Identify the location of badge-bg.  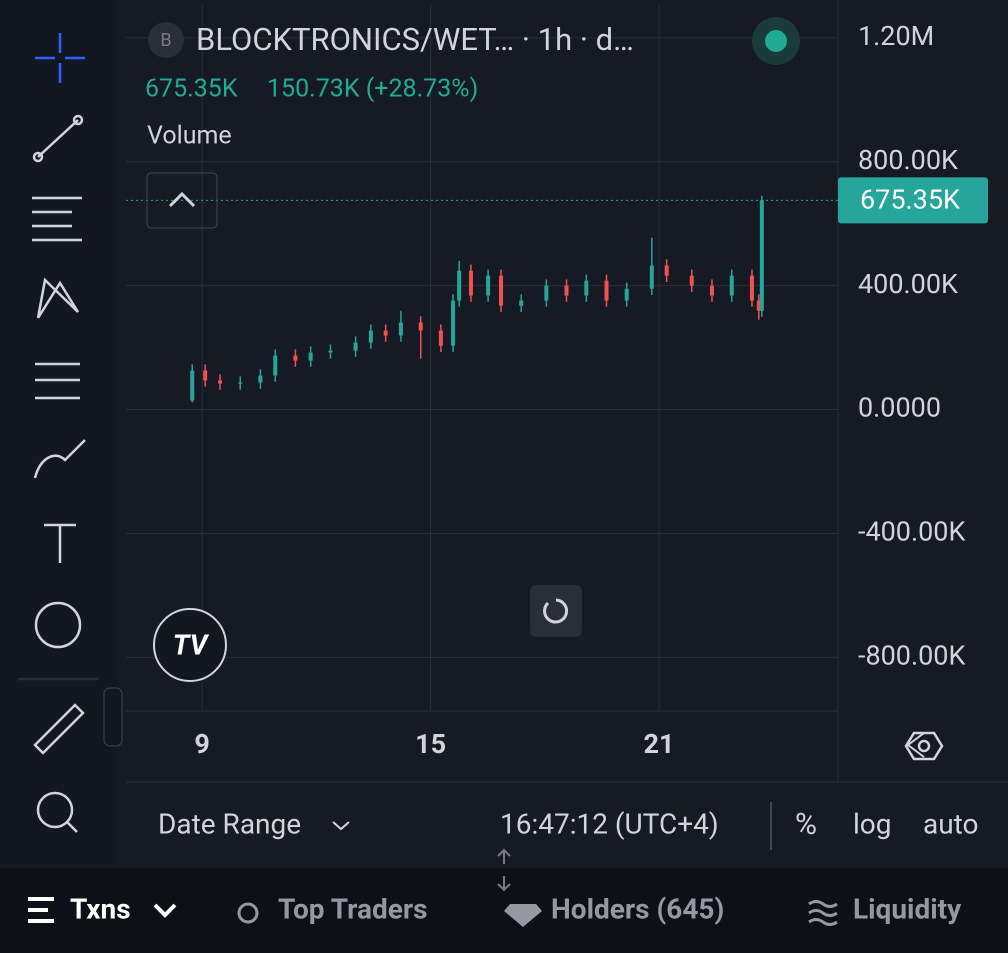
(166, 40).